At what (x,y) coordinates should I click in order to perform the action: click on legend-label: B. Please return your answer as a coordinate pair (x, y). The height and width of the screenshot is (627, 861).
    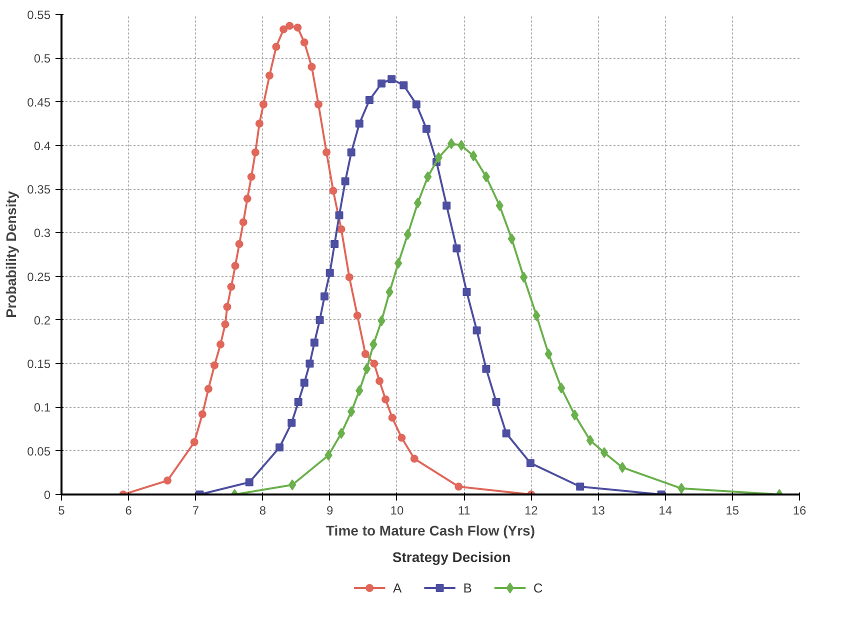
    Looking at the image, I should click on (467, 588).